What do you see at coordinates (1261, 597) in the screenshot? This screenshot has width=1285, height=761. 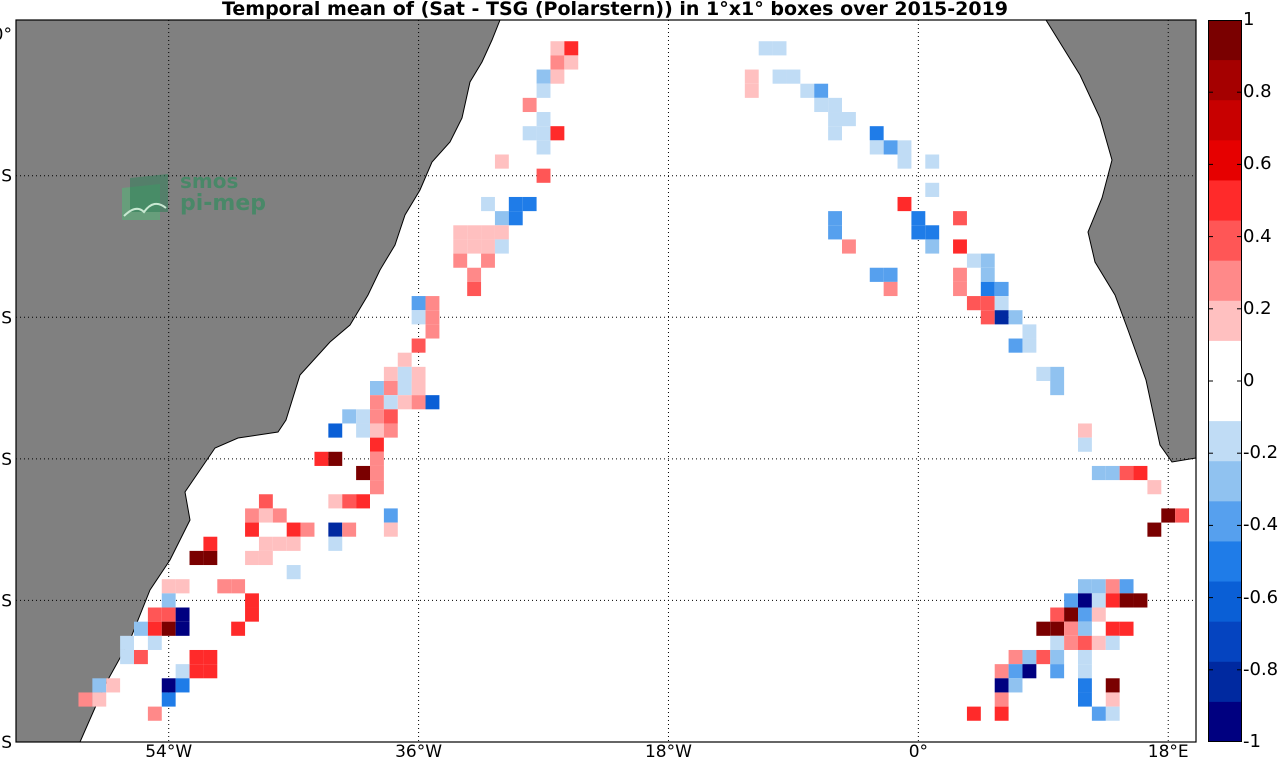 I see `colorbar-tick-label: -0.6` at bounding box center [1261, 597].